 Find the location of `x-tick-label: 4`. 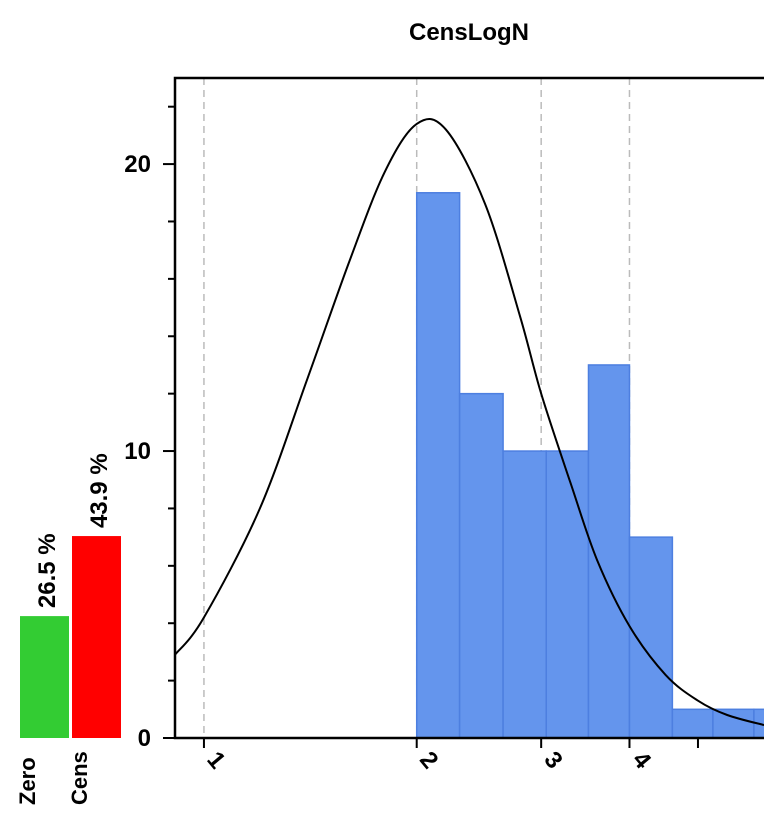

x-tick-label: 4 is located at coordinates (642, 761).